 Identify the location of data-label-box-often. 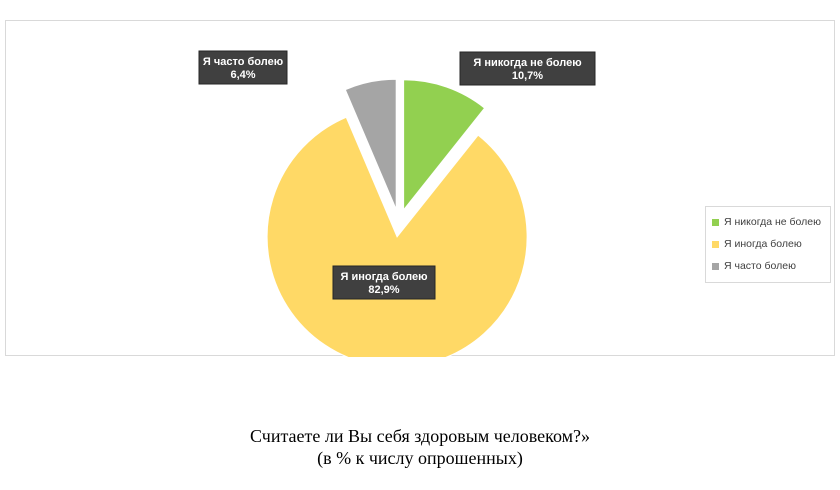
(243, 67).